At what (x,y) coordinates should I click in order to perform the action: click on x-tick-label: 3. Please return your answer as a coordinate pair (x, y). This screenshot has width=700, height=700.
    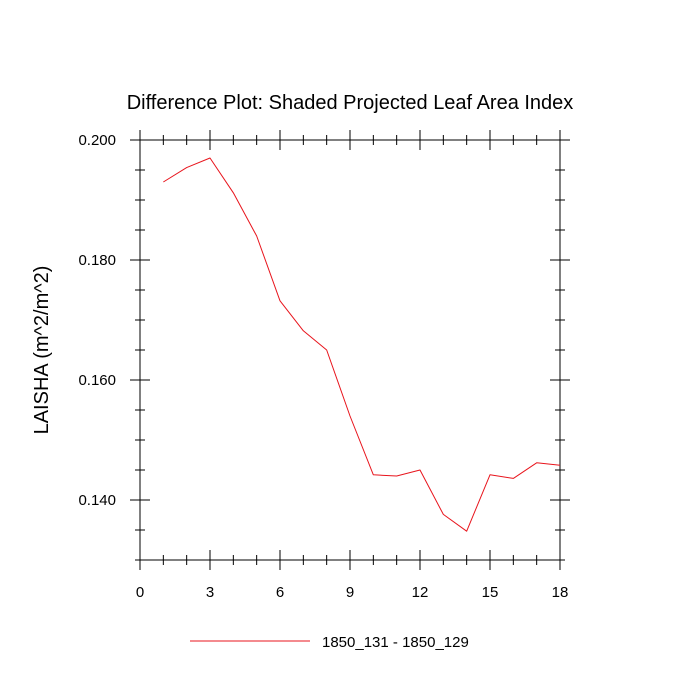
    Looking at the image, I should click on (210, 592).